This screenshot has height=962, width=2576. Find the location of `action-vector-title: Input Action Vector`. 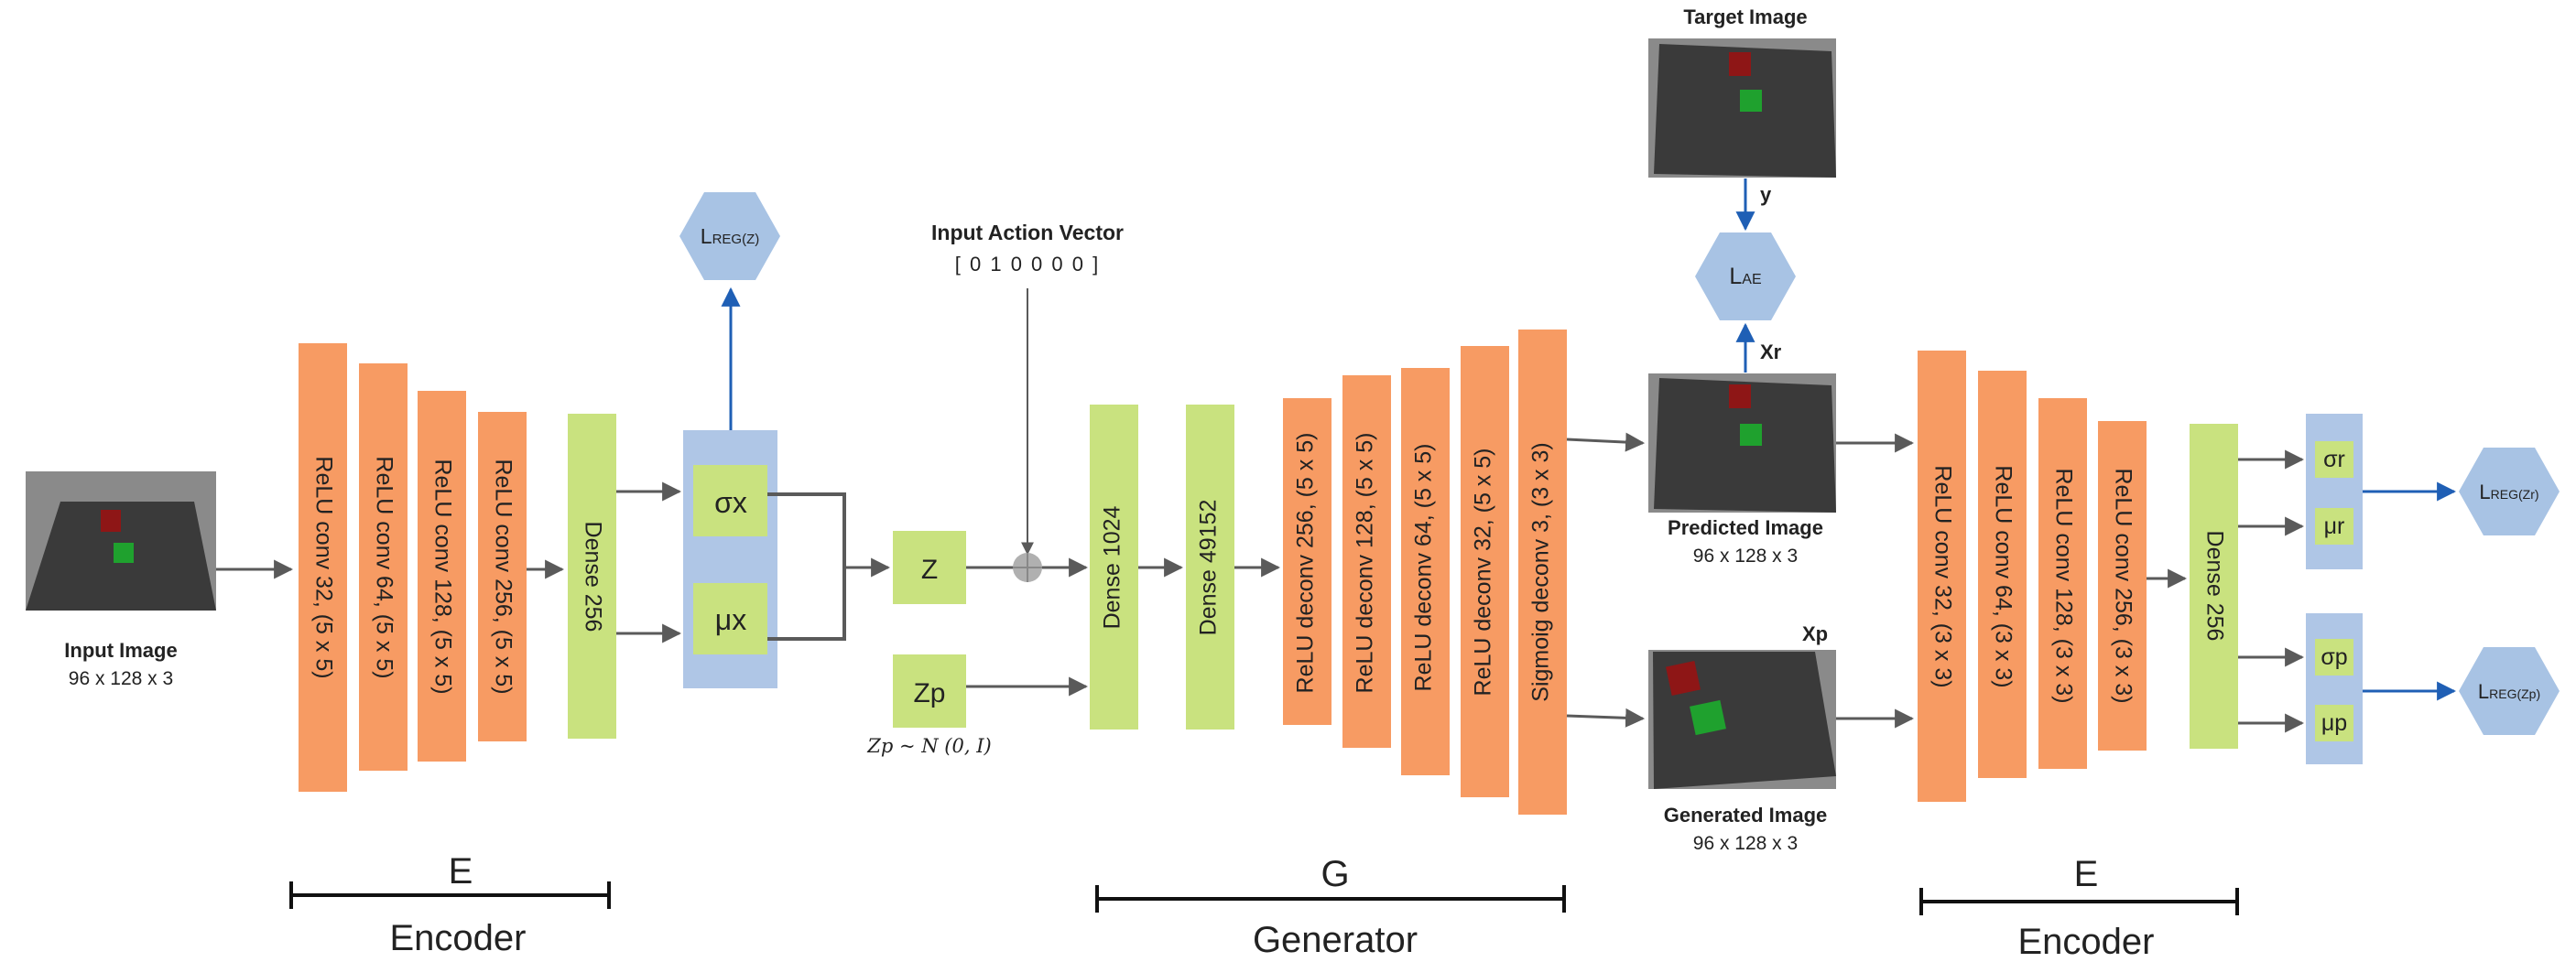

action-vector-title: Input Action Vector is located at coordinates (1027, 232).